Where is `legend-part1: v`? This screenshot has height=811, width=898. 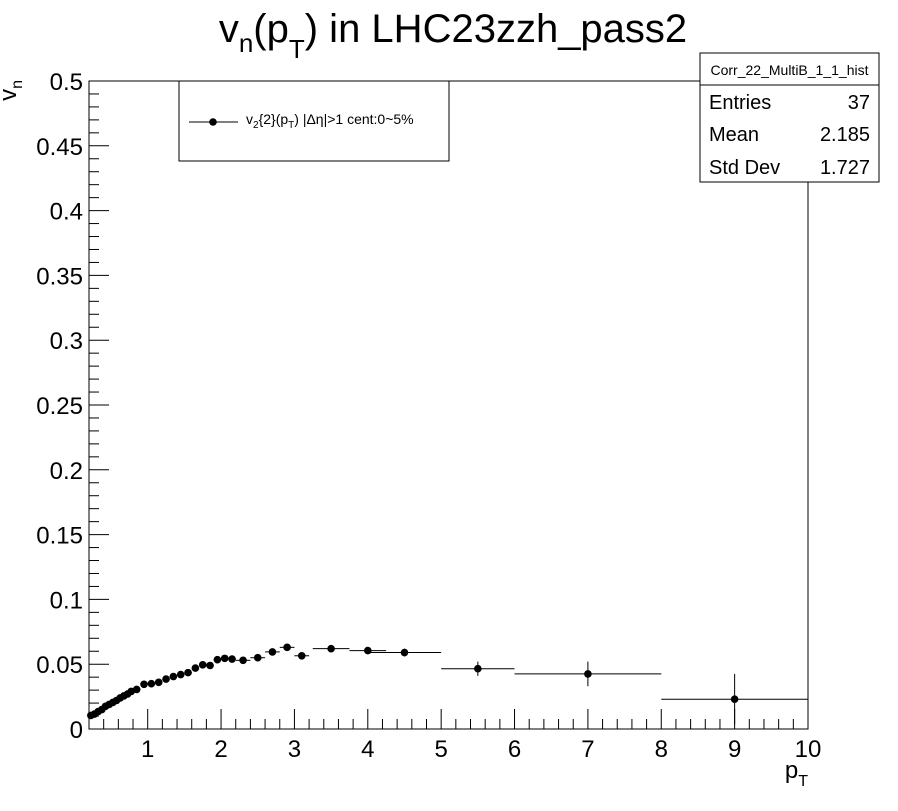
legend-part1: v is located at coordinates (249, 119).